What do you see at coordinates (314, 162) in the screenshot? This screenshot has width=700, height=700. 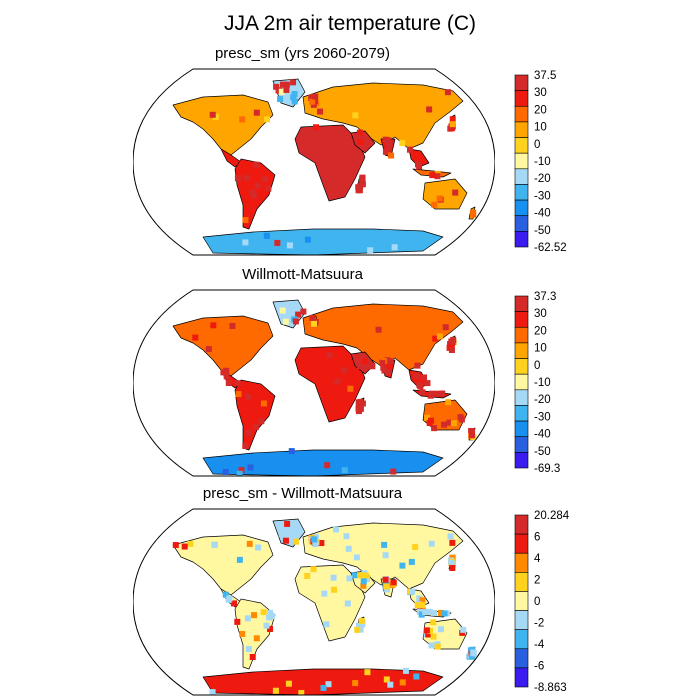 I see `map-presc-sm` at bounding box center [314, 162].